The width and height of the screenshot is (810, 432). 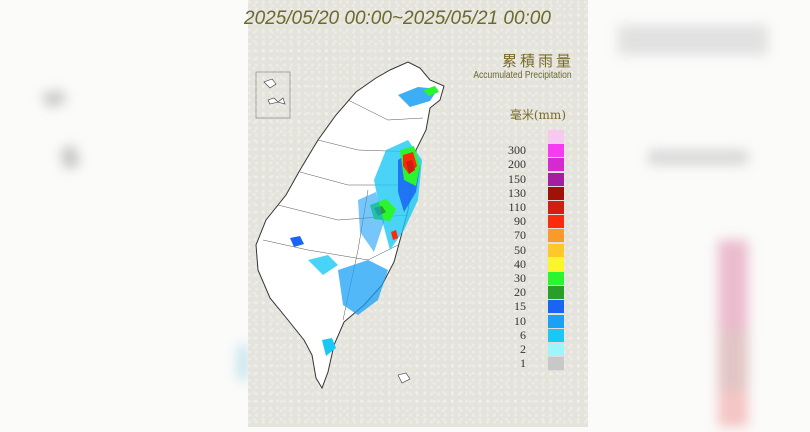 I want to click on penghu-islands-inset, so click(x=273, y=95).